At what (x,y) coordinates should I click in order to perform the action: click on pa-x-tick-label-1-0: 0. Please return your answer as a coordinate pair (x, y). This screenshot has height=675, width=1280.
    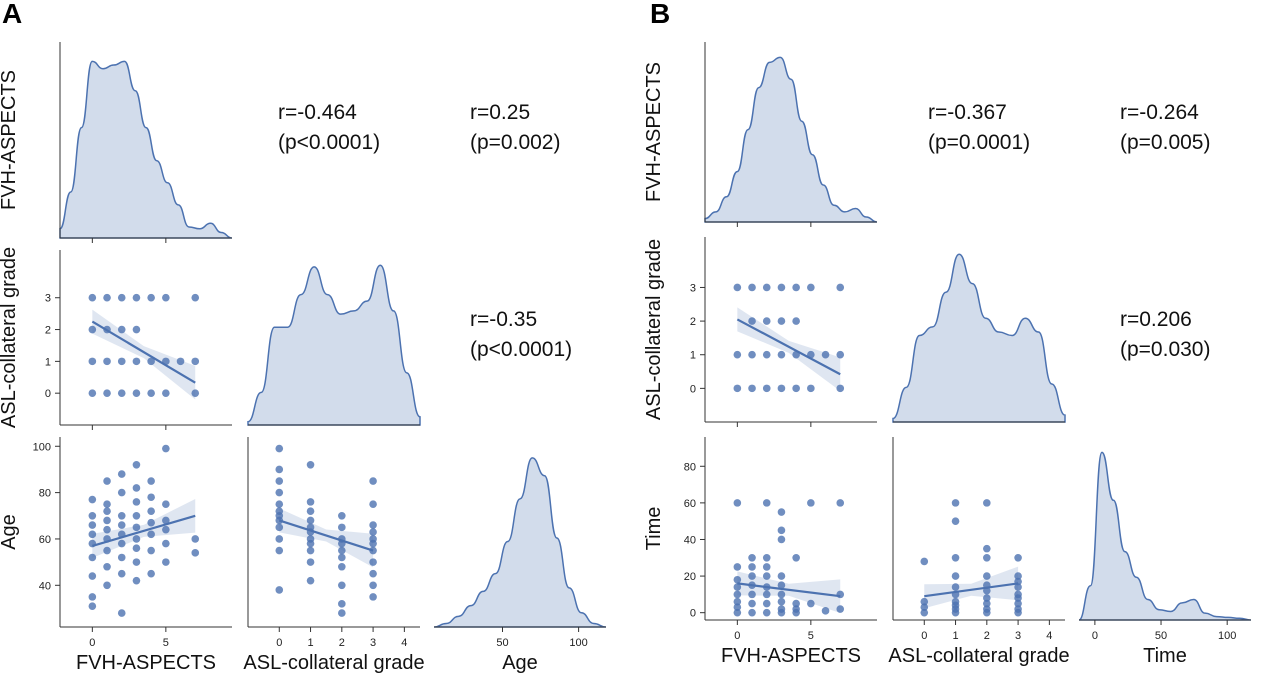
    Looking at the image, I should click on (279, 643).